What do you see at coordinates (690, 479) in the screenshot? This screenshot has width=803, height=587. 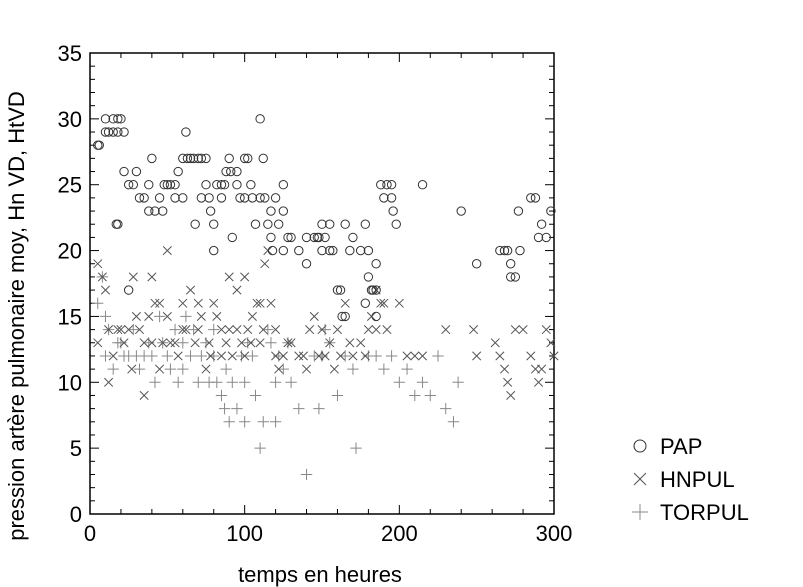 I see `legend: PAP HNPUL TORPUL` at bounding box center [690, 479].